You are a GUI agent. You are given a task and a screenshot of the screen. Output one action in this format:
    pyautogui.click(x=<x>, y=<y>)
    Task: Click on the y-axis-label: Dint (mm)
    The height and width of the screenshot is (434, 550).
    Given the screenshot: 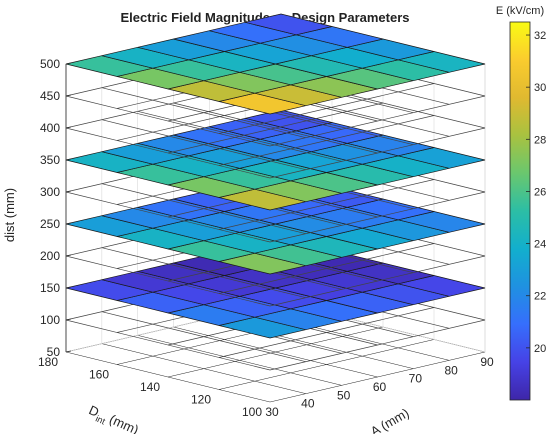 What is the action you would take?
    pyautogui.click(x=113, y=418)
    